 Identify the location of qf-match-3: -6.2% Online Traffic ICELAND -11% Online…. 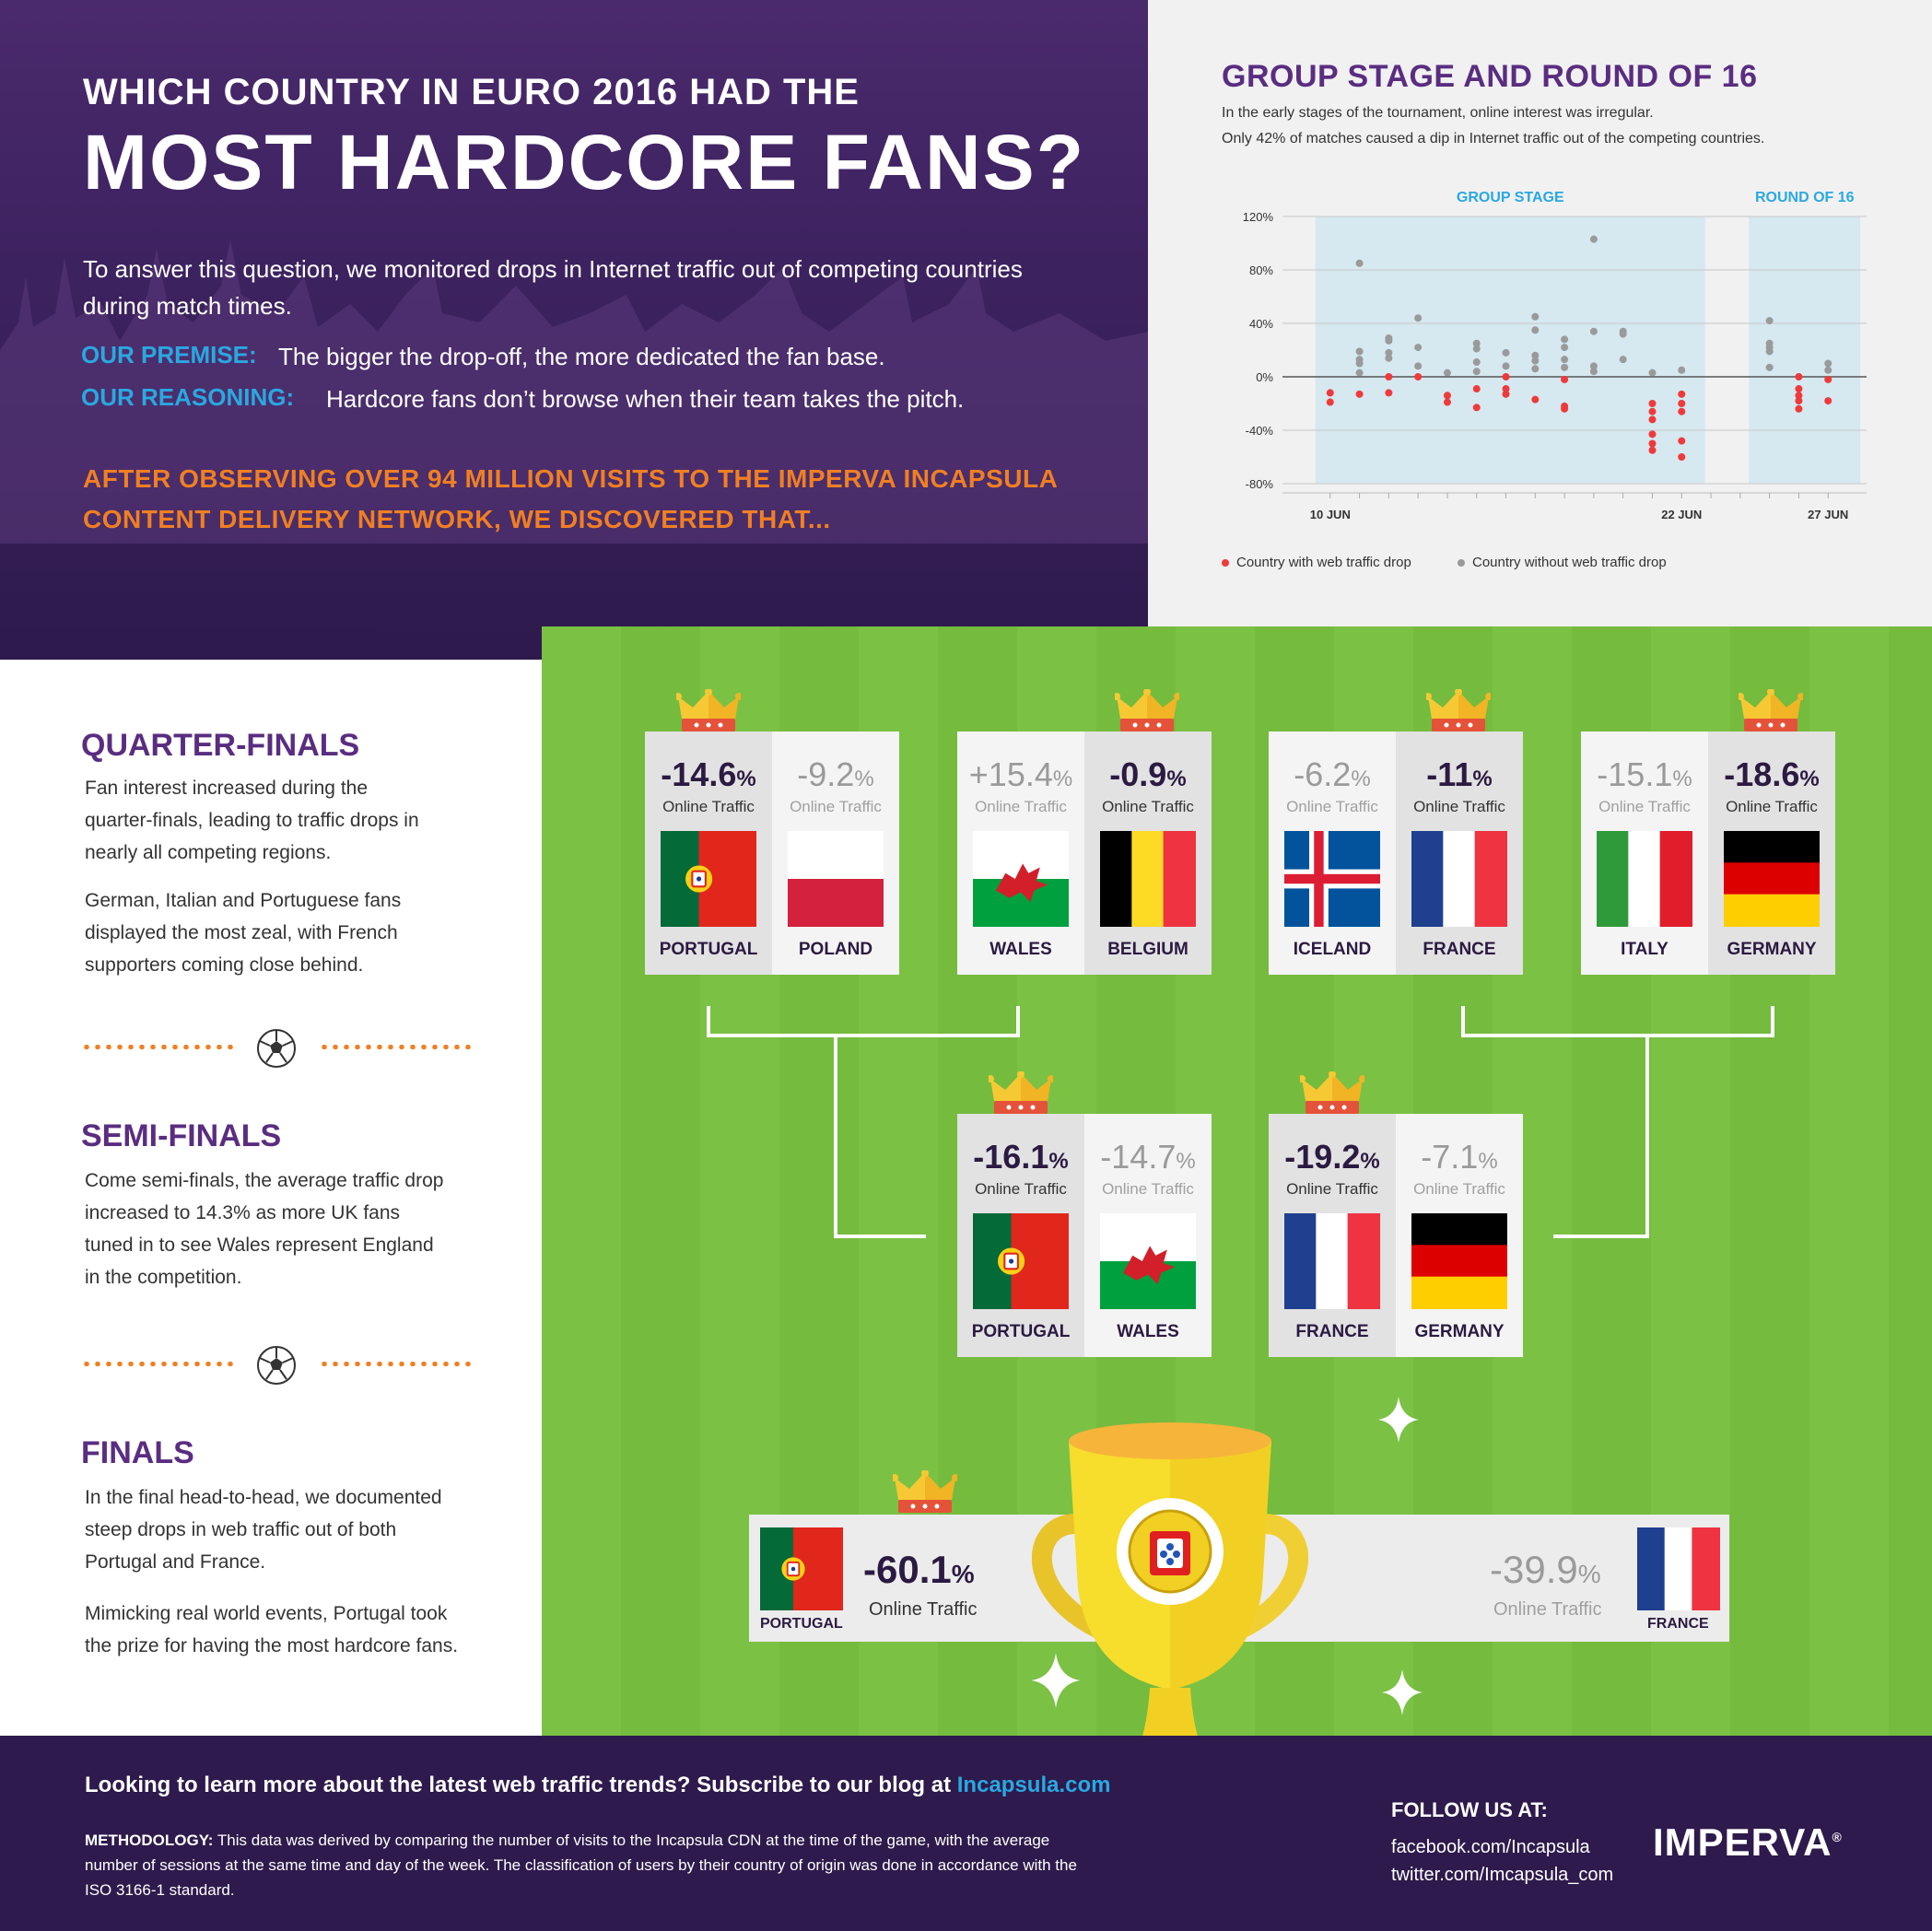
(1396, 853).